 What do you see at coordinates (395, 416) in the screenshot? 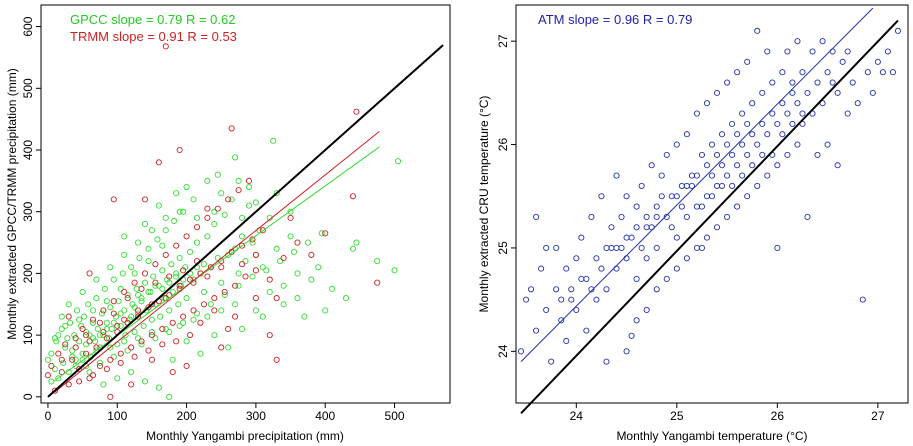
I see `x-tick-label: 500` at bounding box center [395, 416].